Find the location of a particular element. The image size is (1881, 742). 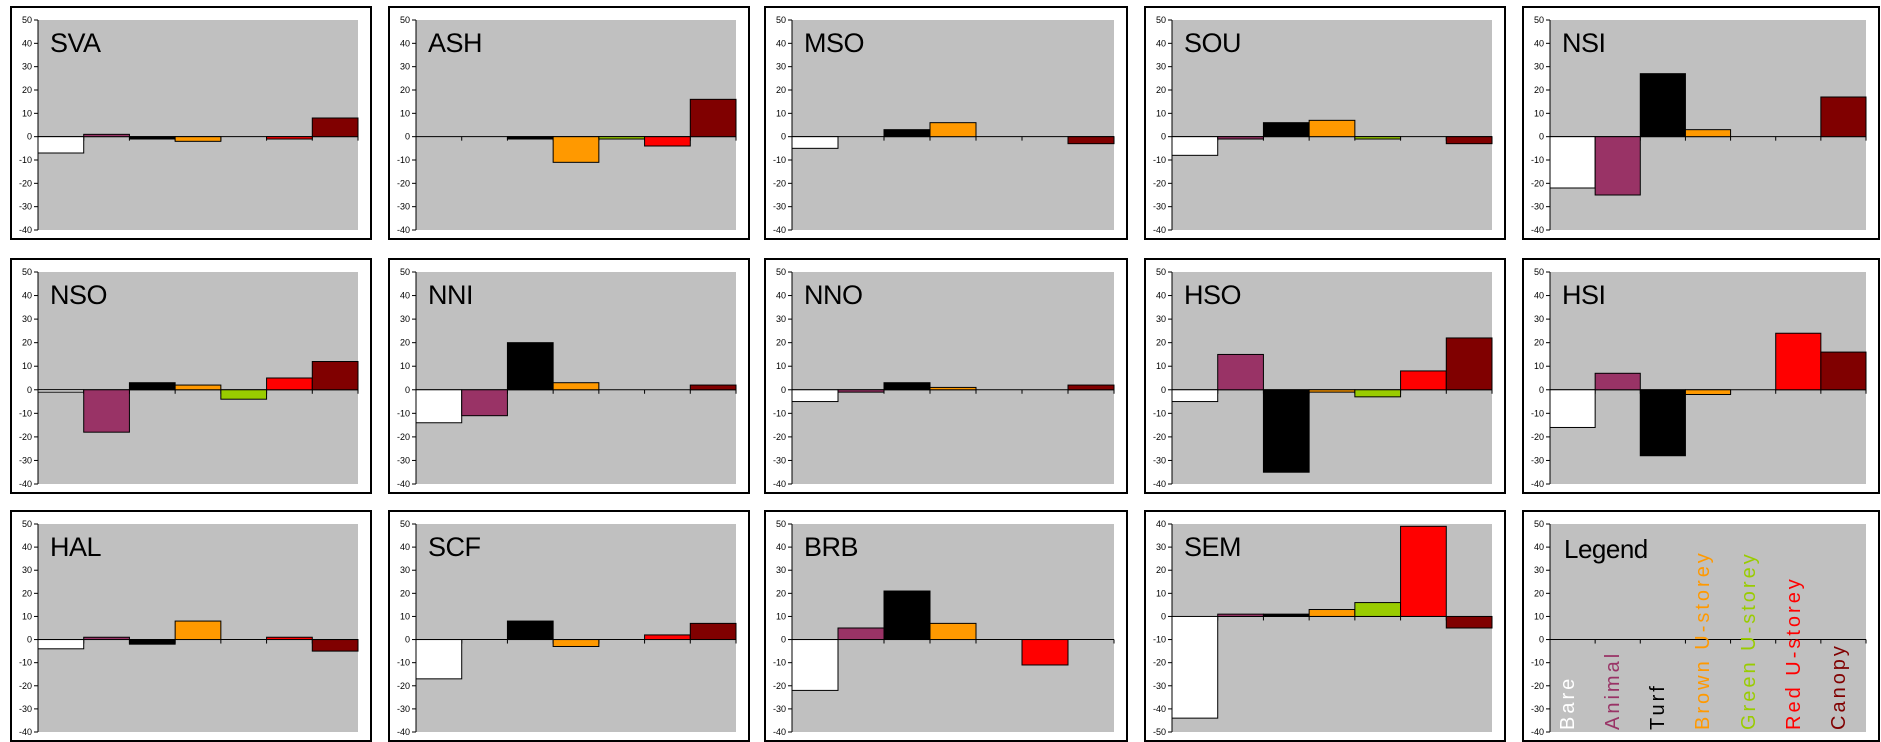

chart-panel-ash: -40 -30 -20 -10 0 10 20 30 40 50 ASH is located at coordinates (569, 123).